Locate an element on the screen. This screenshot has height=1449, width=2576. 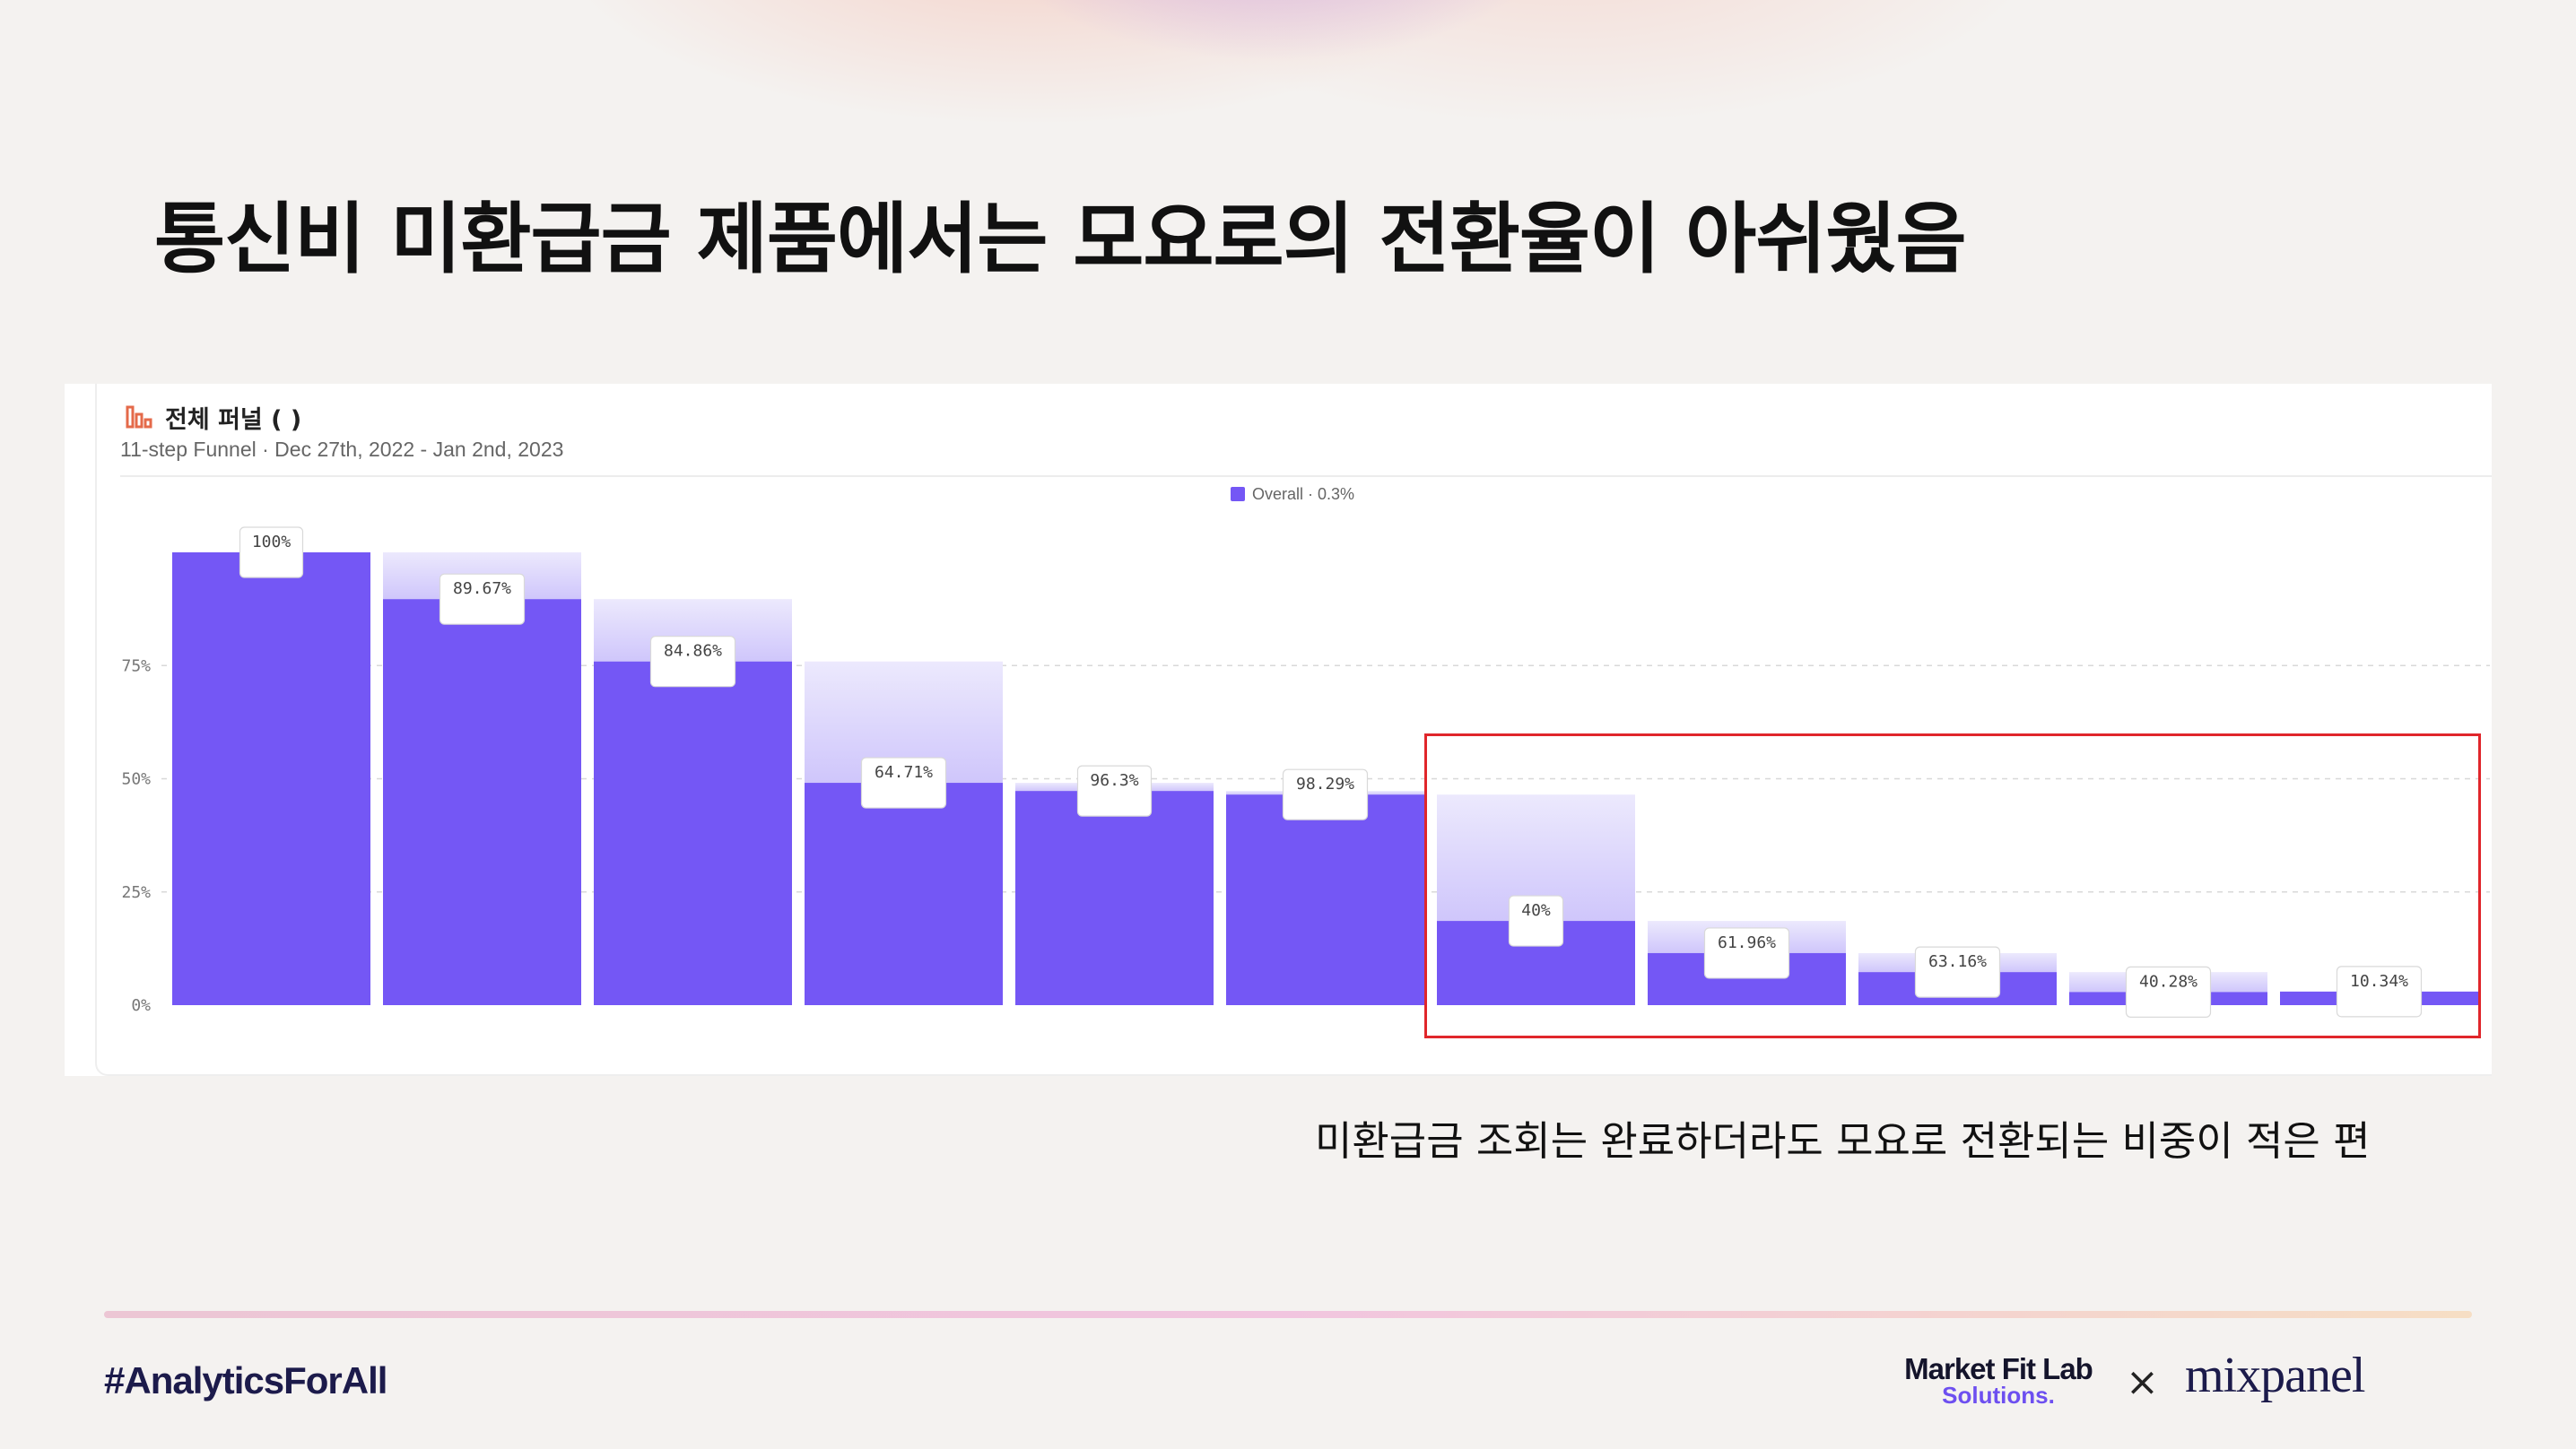
step-label: 98.29% is located at coordinates (1325, 784).